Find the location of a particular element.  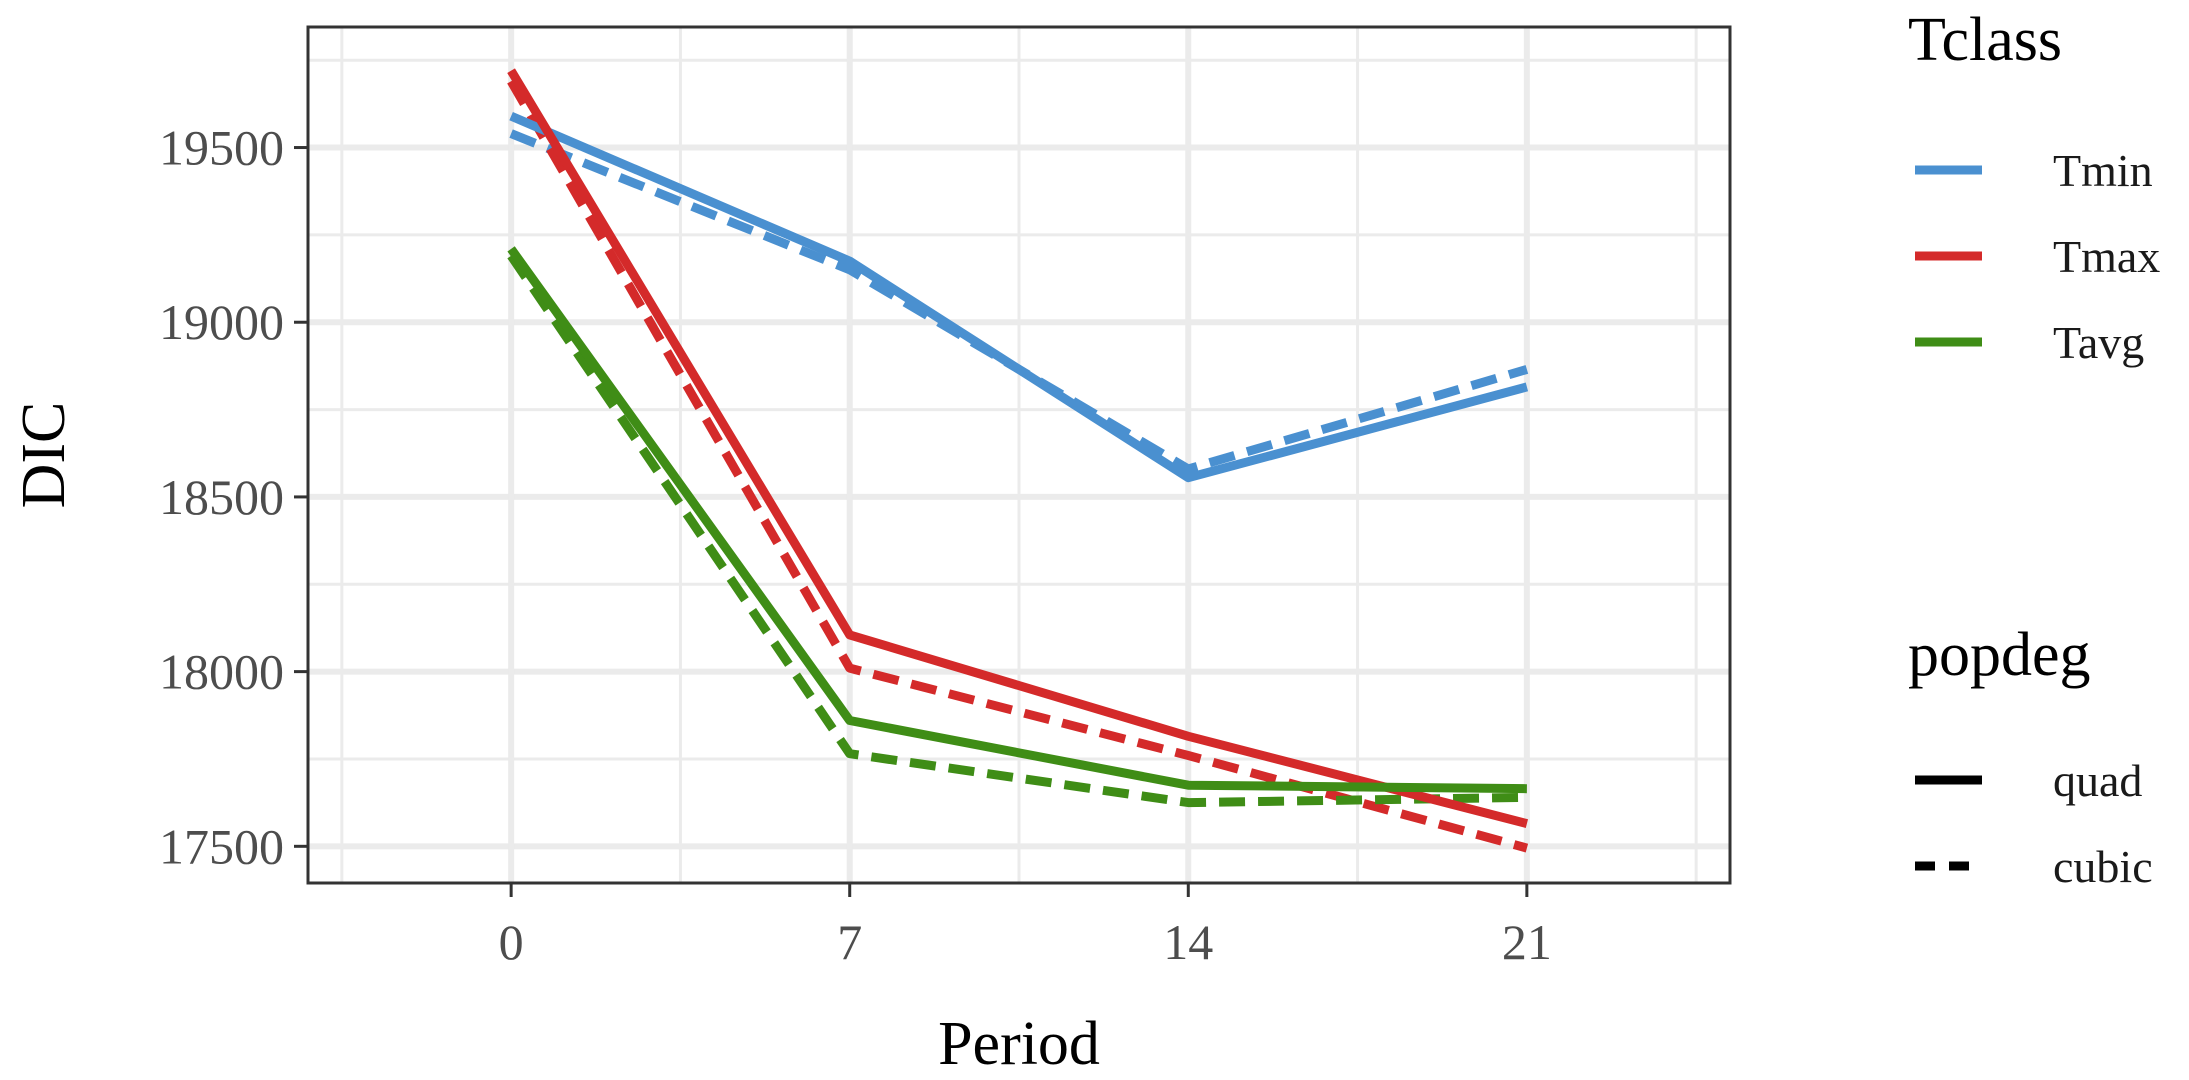

x-axis: 0 7 14 21 is located at coordinates (1025, 926).